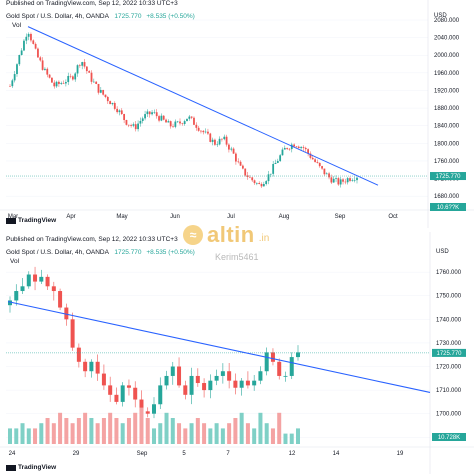  What do you see at coordinates (128, 16) in the screenshot?
I see `top-price-label: 1725.770` at bounding box center [128, 16].